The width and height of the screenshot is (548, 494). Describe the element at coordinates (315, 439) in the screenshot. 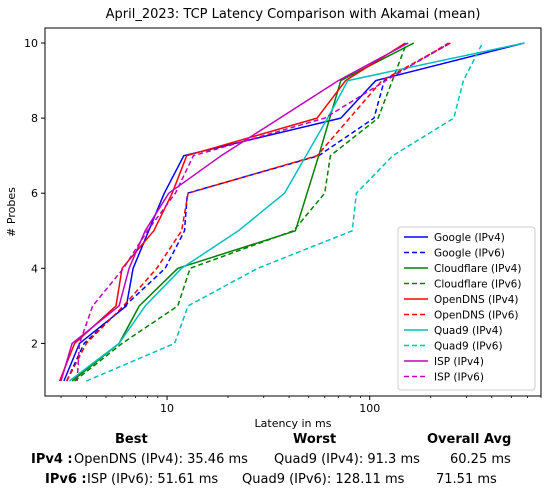

I see `header-worst: Worst` at that location.